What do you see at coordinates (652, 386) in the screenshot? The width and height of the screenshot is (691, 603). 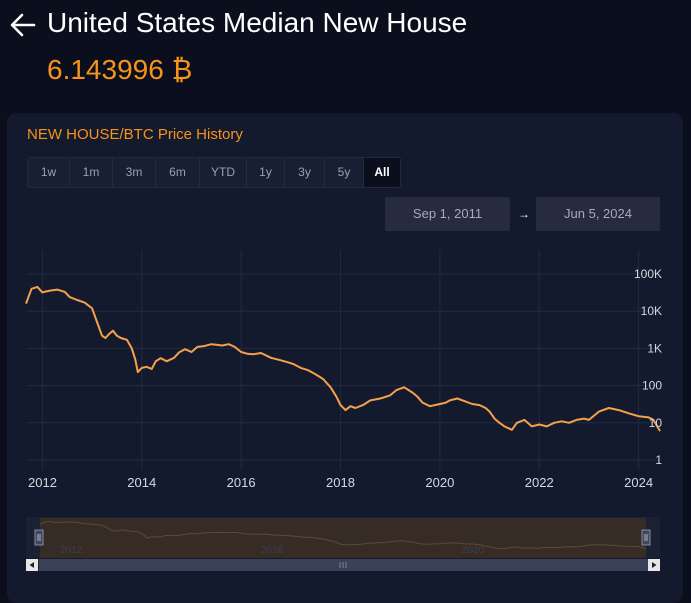 I see `y-tick-label: 100` at bounding box center [652, 386].